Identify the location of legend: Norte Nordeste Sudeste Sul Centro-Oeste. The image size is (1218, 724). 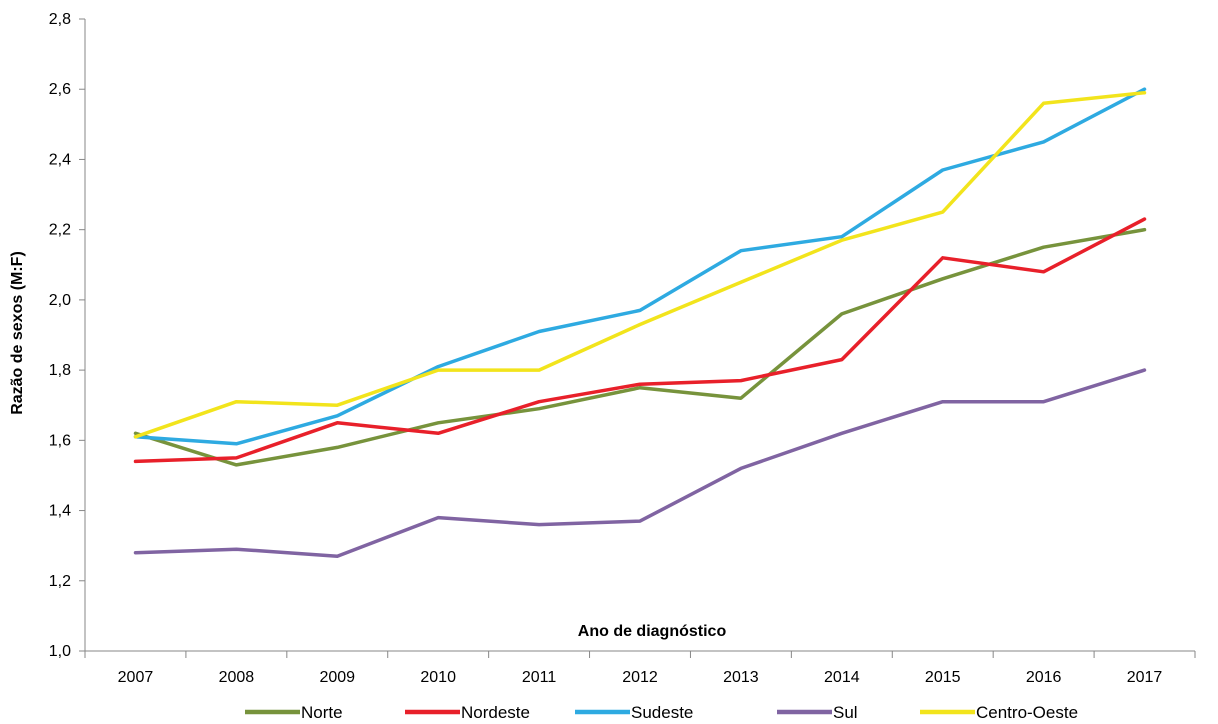
(661, 712).